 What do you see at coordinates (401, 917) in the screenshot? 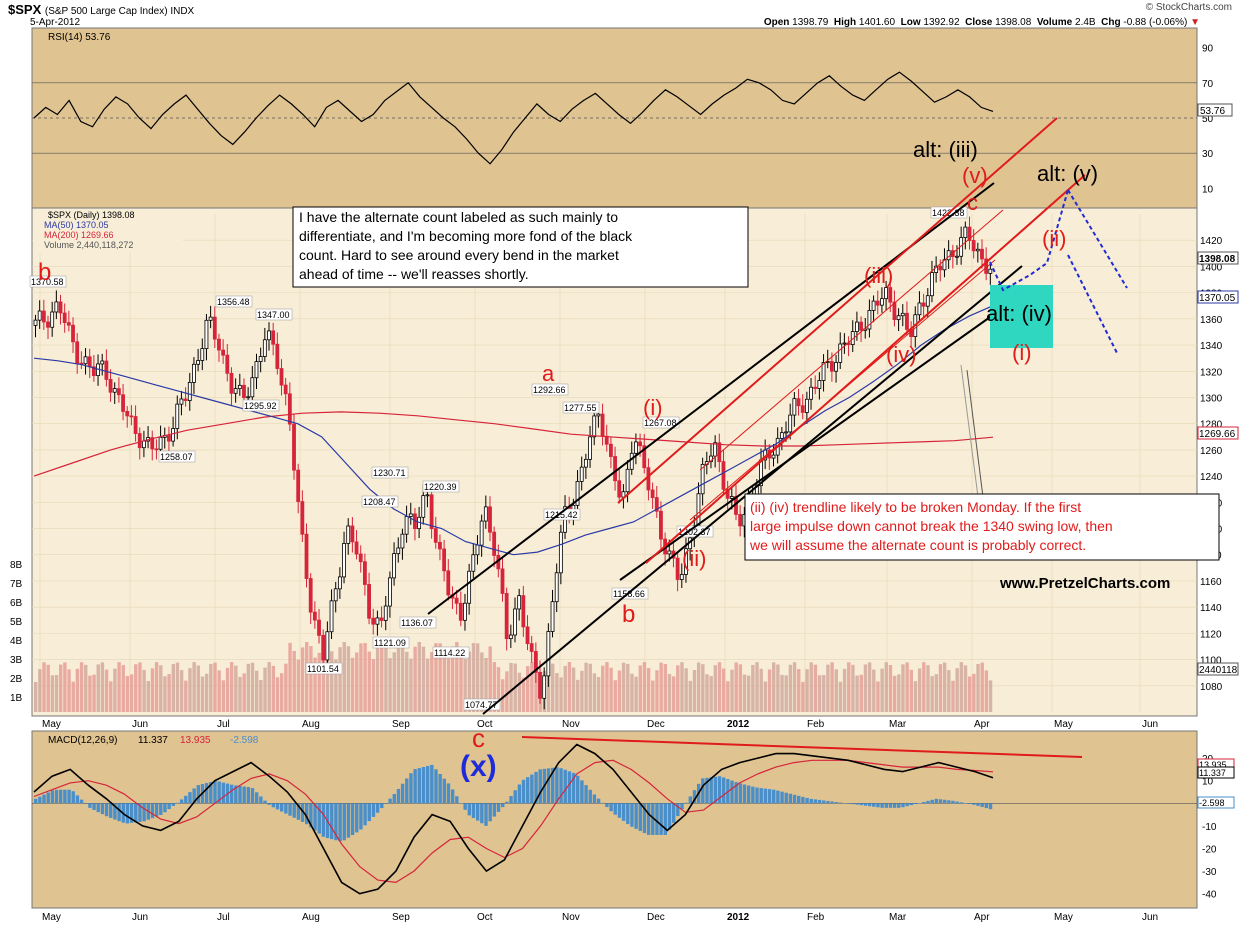
I see `month-label-macd: Sep` at bounding box center [401, 917].